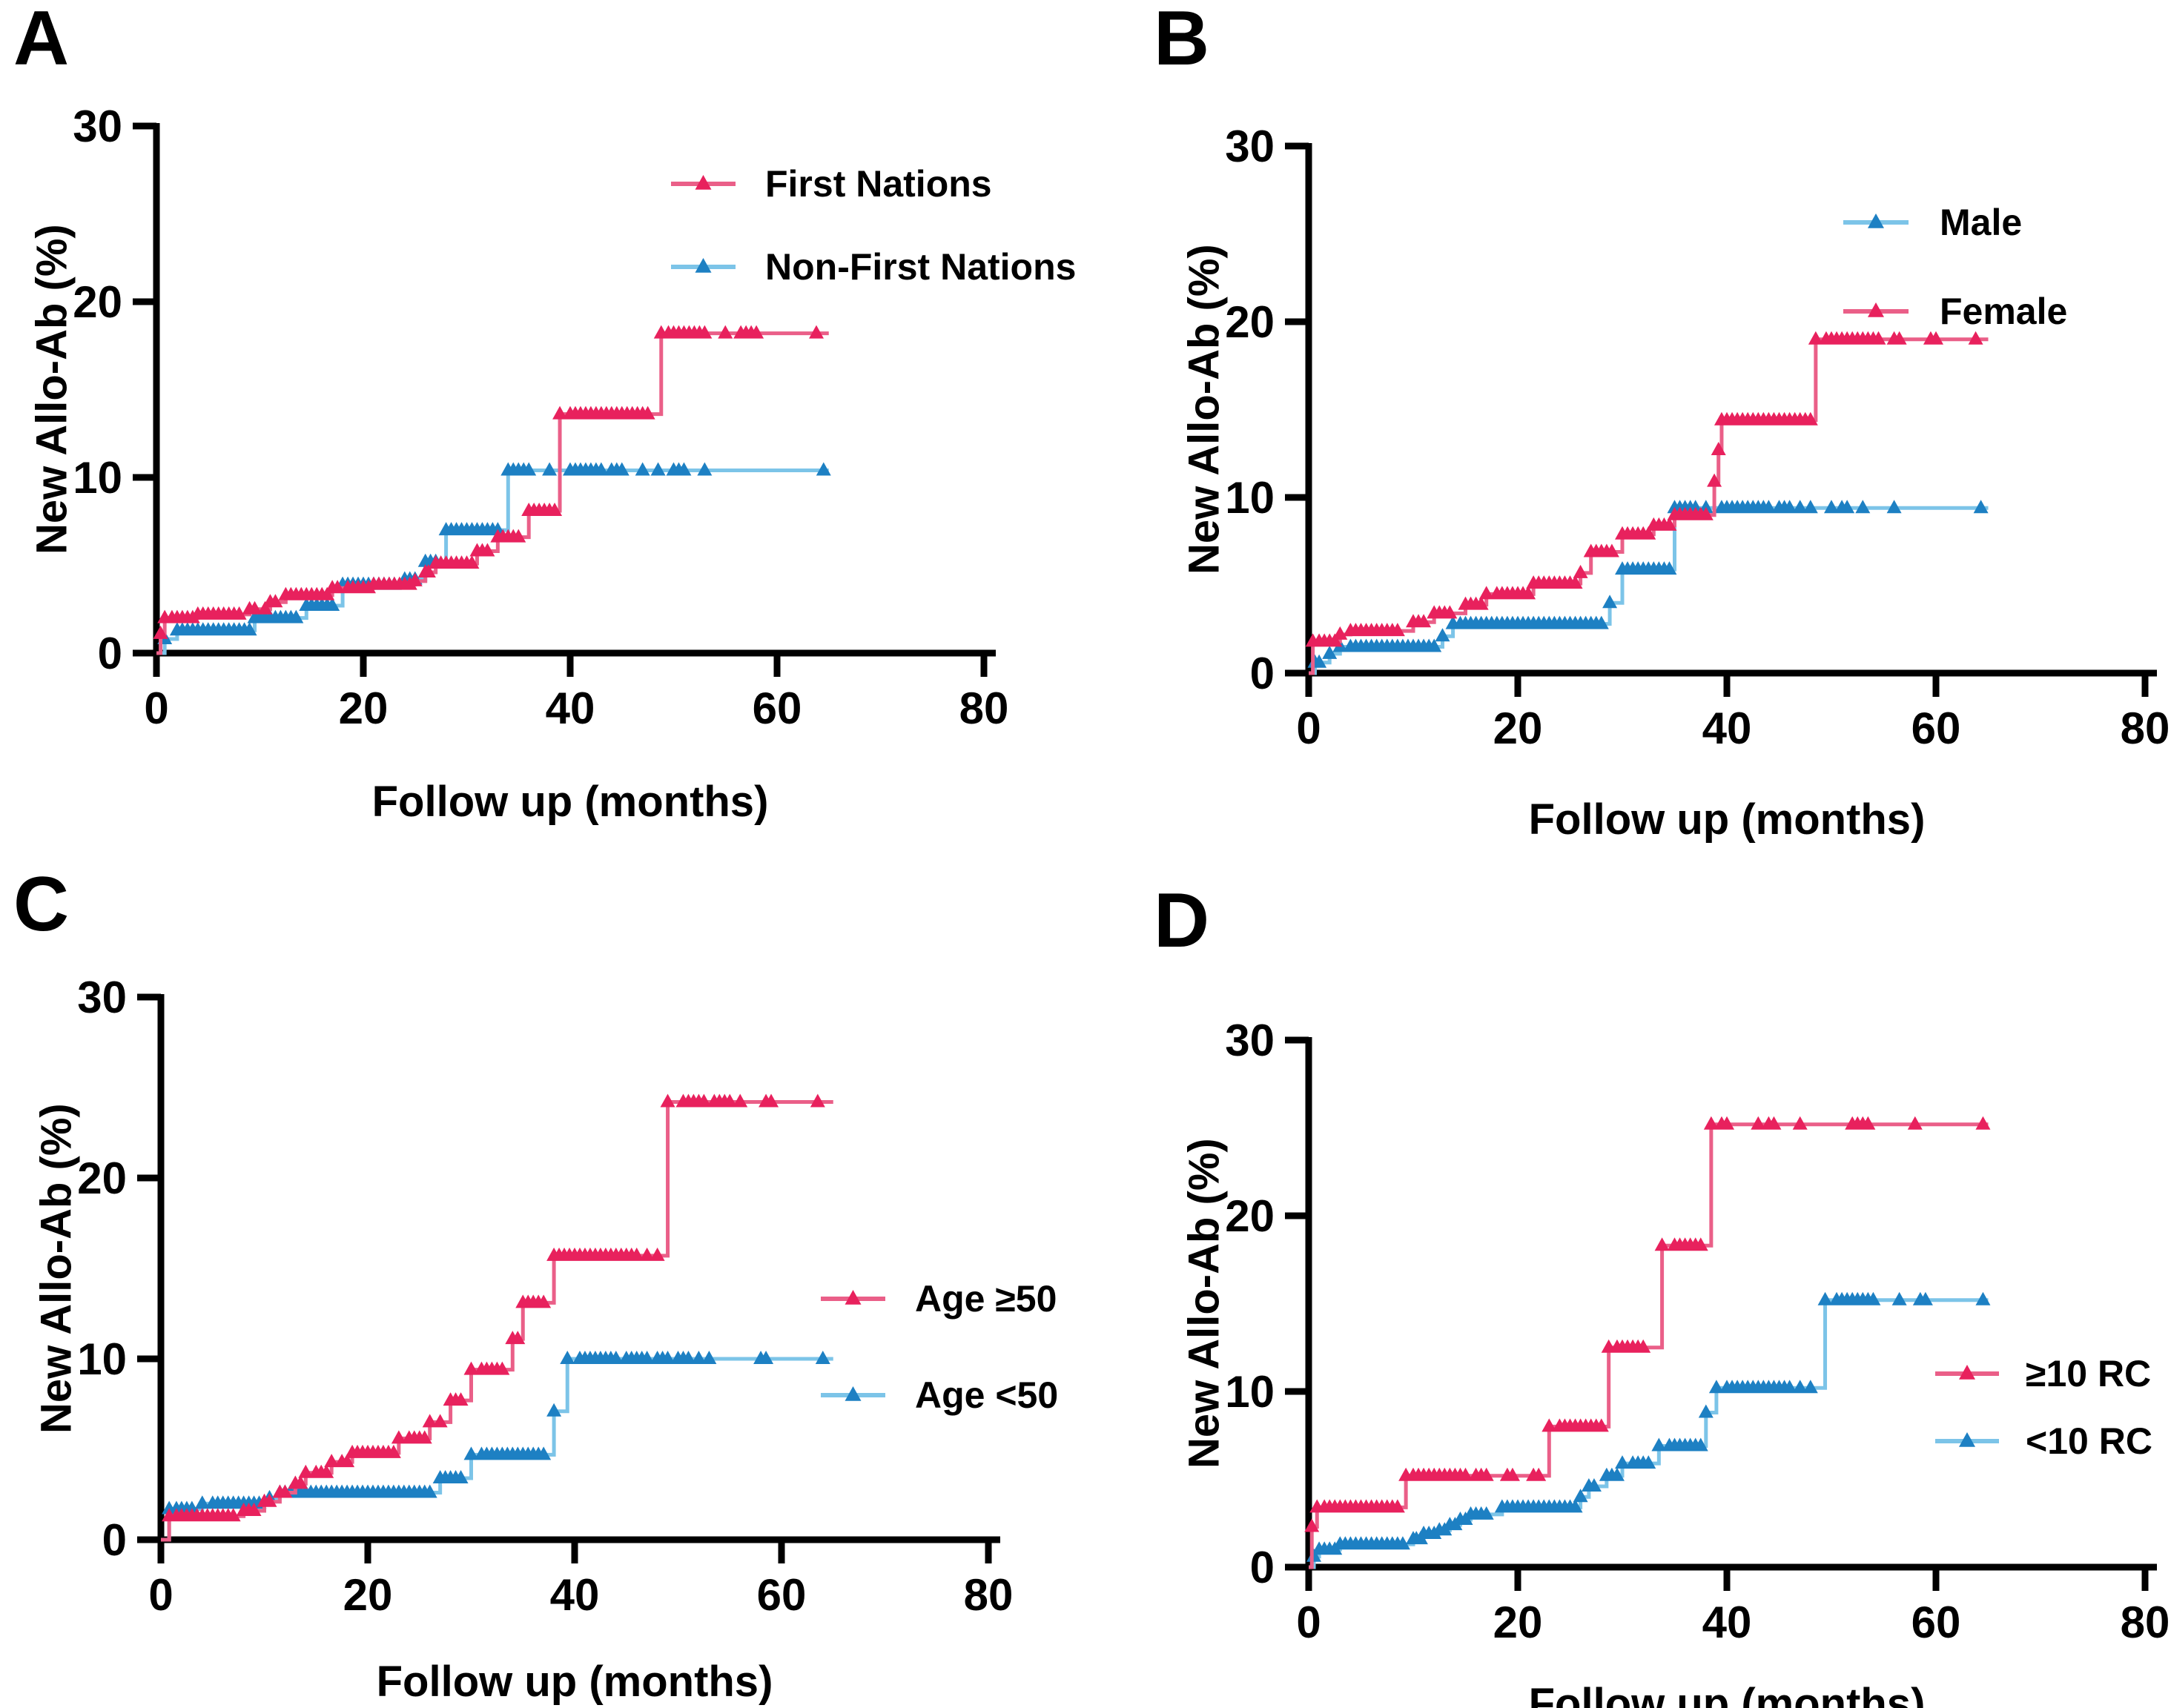  Describe the element at coordinates (1727, 819) in the screenshot. I see `panel-b-x-axis-title: Follow up (months)` at that location.